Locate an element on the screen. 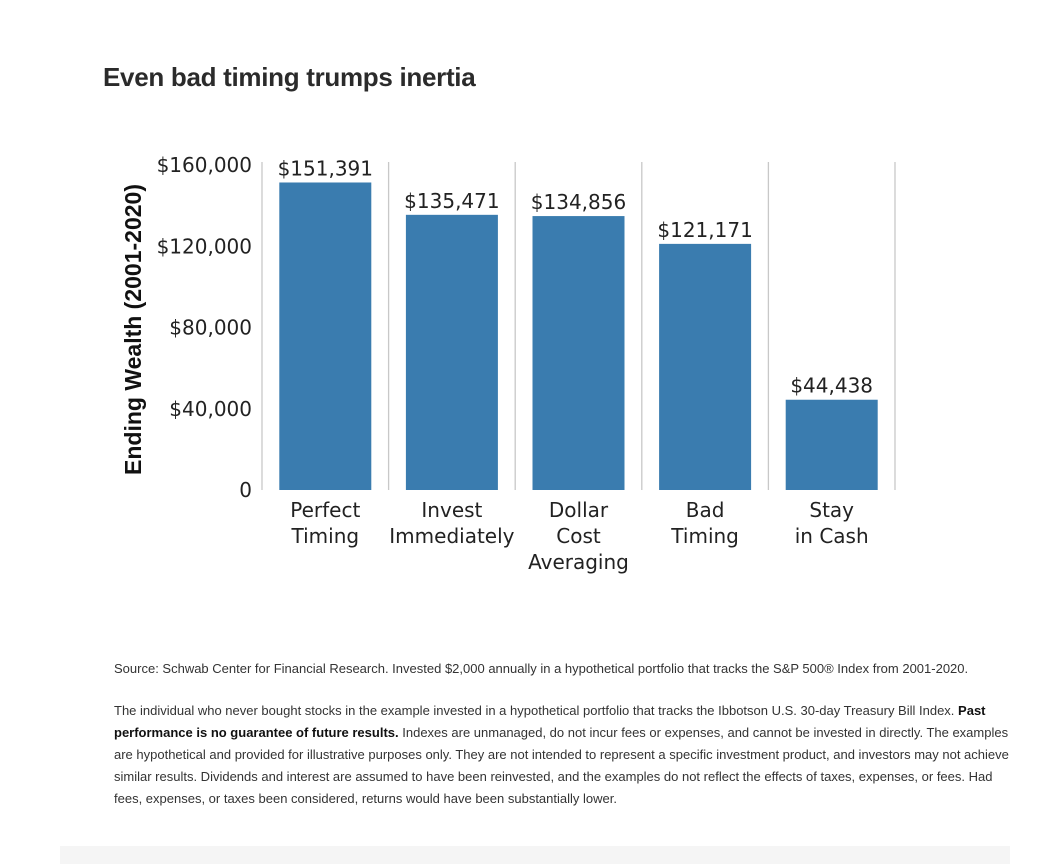 Image resolution: width=1054 pixels, height=864 pixels. x-tick-label: Stay is located at coordinates (831, 510).